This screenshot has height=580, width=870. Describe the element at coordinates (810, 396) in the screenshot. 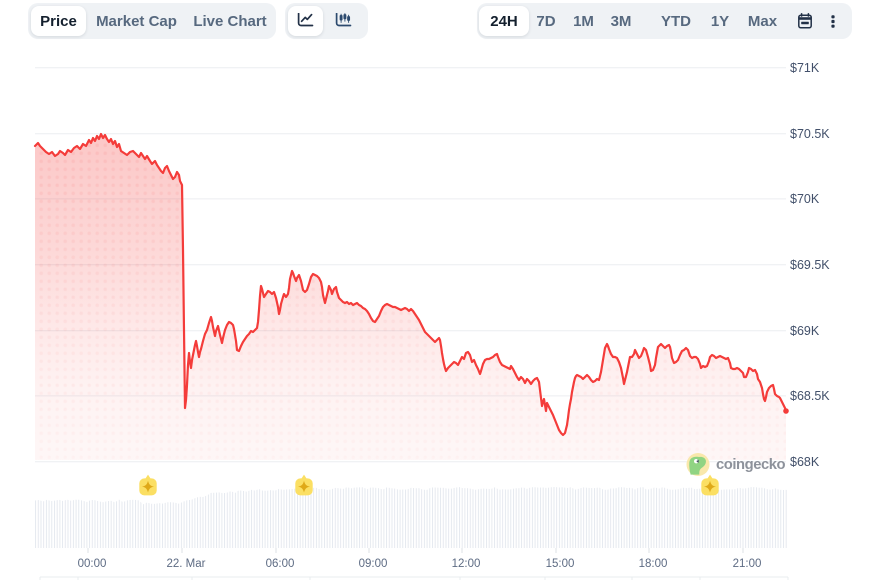

I see `svg-text: $68.5K` at that location.